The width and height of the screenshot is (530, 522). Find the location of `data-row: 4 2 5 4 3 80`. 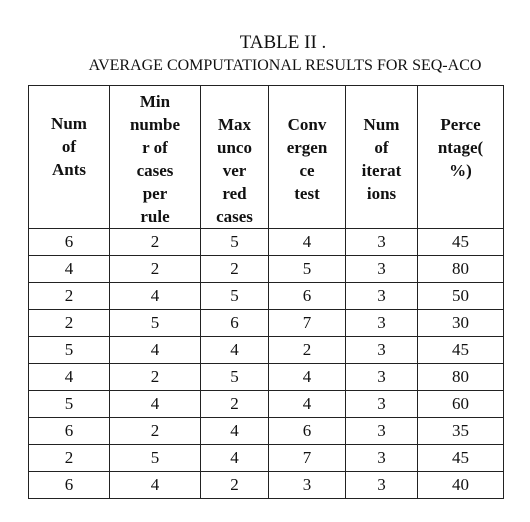

data-row: 4 2 5 4 3 80 is located at coordinates (266, 377).